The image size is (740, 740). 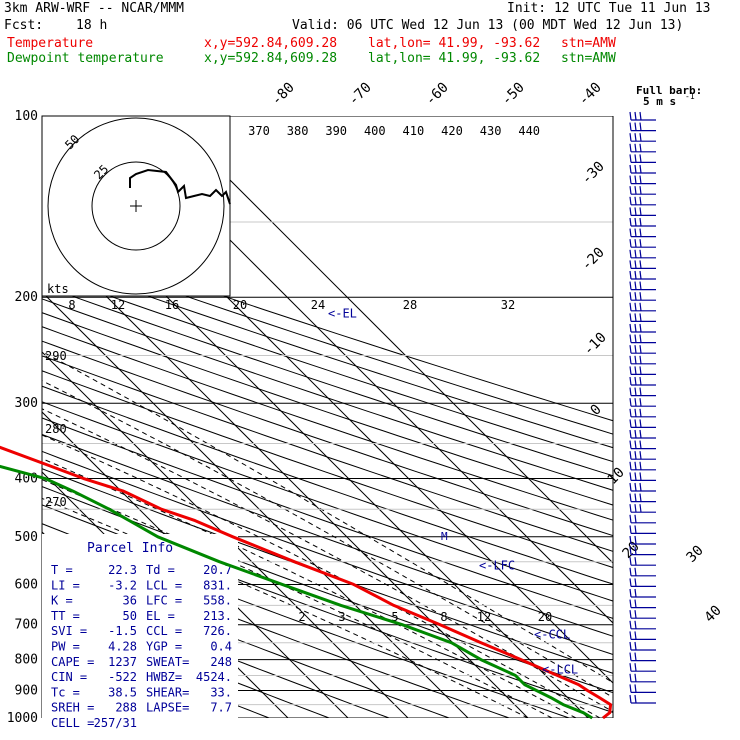 What do you see at coordinates (609, 8) in the screenshot?
I see `init-time: Init: 12 UTC Tue 11 Jun 13` at bounding box center [609, 8].